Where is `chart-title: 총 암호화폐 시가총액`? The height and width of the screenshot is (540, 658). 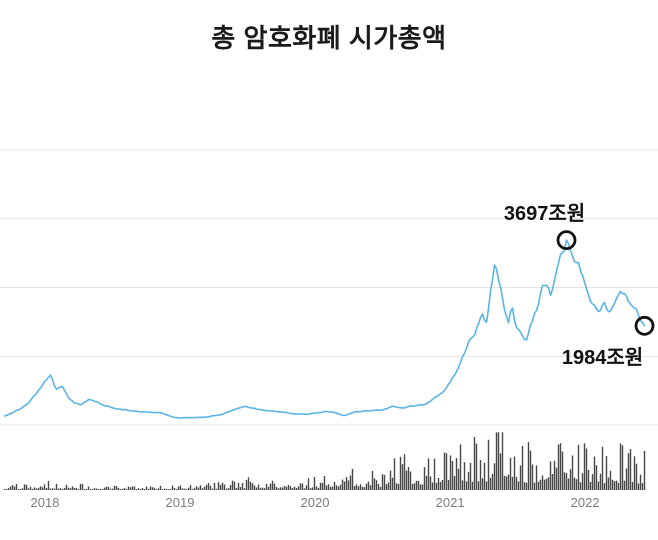
chart-title: 총 암호화폐 시가총액 is located at coordinates (329, 38).